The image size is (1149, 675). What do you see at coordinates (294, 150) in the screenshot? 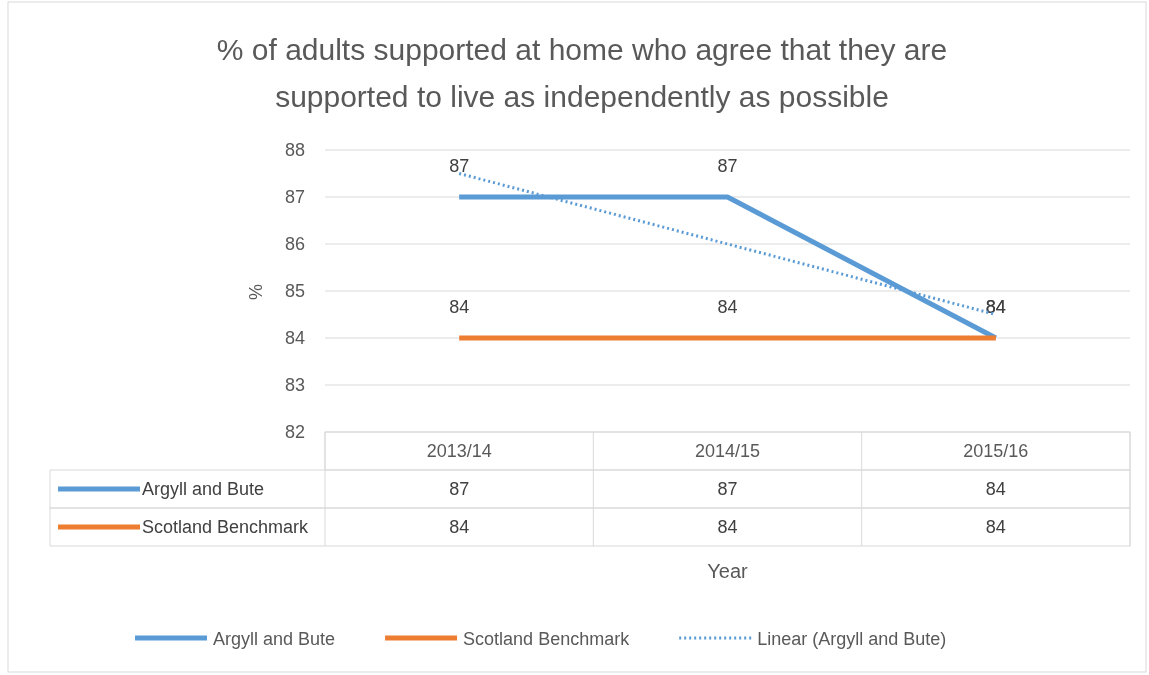
I see `y-tick-label: 88` at bounding box center [294, 150].